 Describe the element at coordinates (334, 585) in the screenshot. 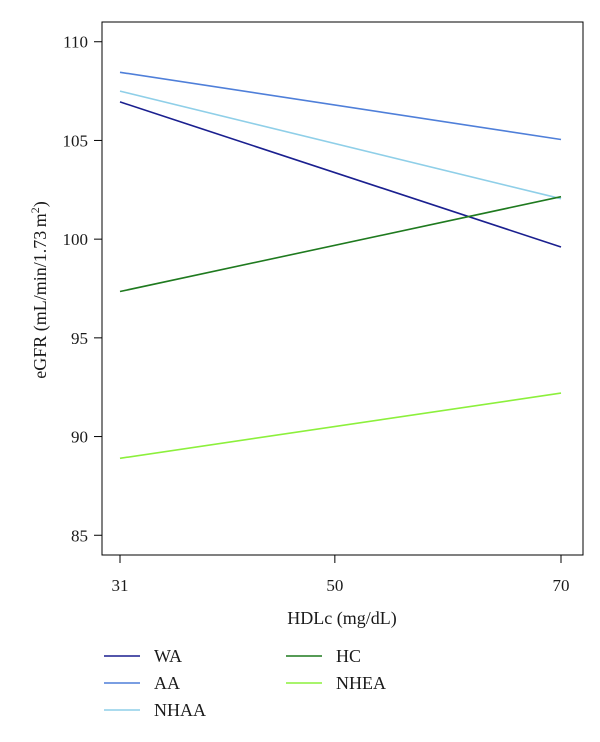

I see `x-tick-label: 50` at that location.